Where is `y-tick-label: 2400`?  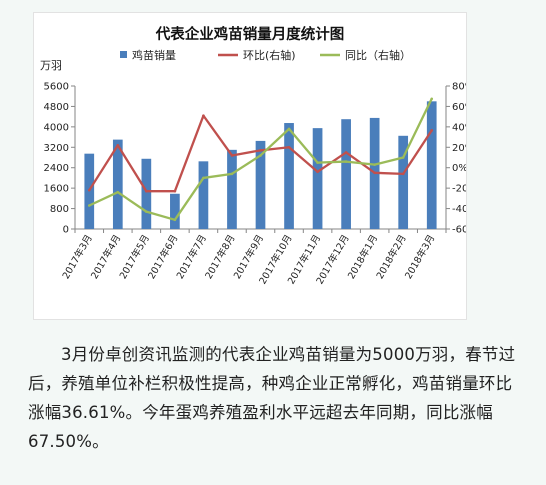 y-tick-label: 2400 is located at coordinates (56, 168).